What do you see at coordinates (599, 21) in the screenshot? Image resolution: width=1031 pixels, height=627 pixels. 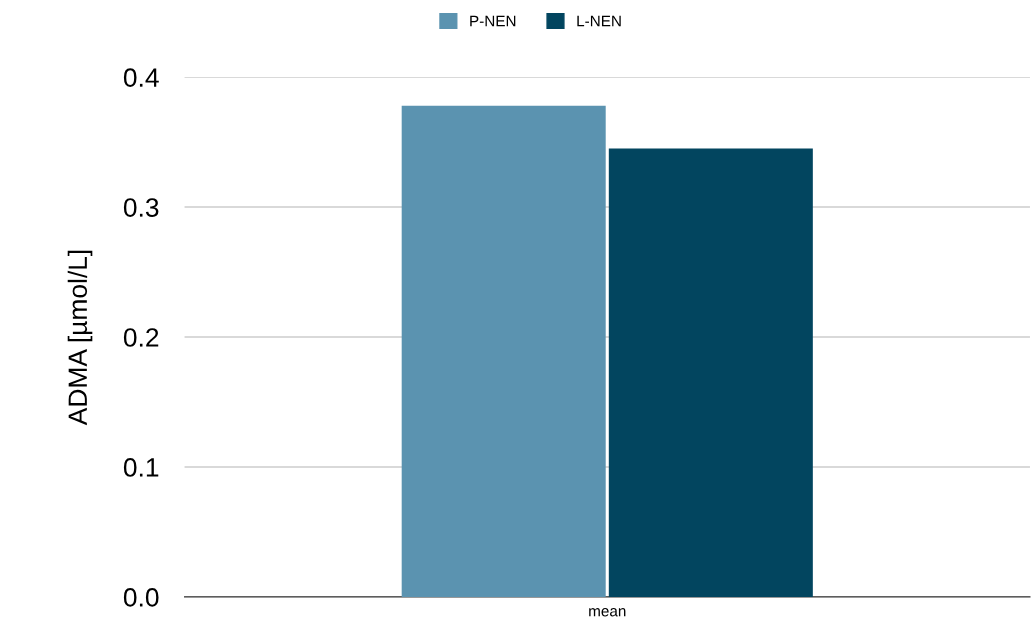 I see `legend-label: L-NEN` at bounding box center [599, 21].